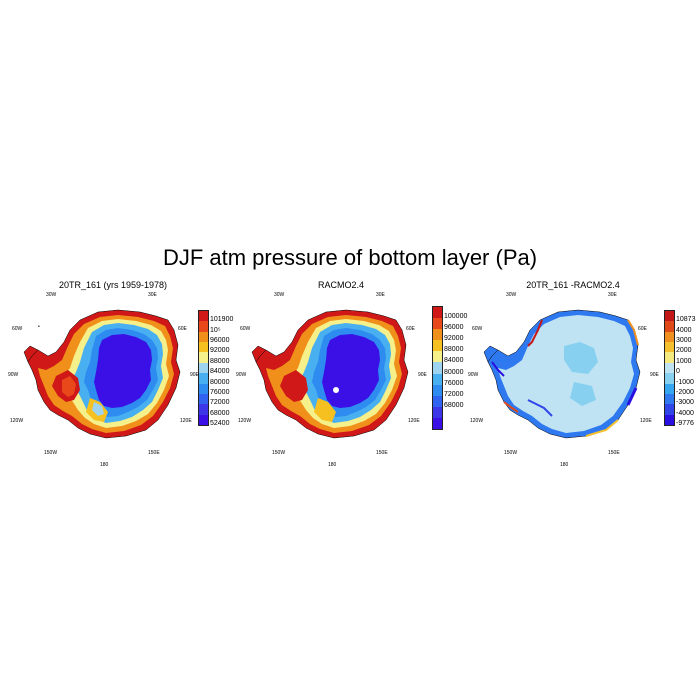 This screenshot has width=700, height=700. I want to click on colorbar-label: 72000, so click(220, 403).